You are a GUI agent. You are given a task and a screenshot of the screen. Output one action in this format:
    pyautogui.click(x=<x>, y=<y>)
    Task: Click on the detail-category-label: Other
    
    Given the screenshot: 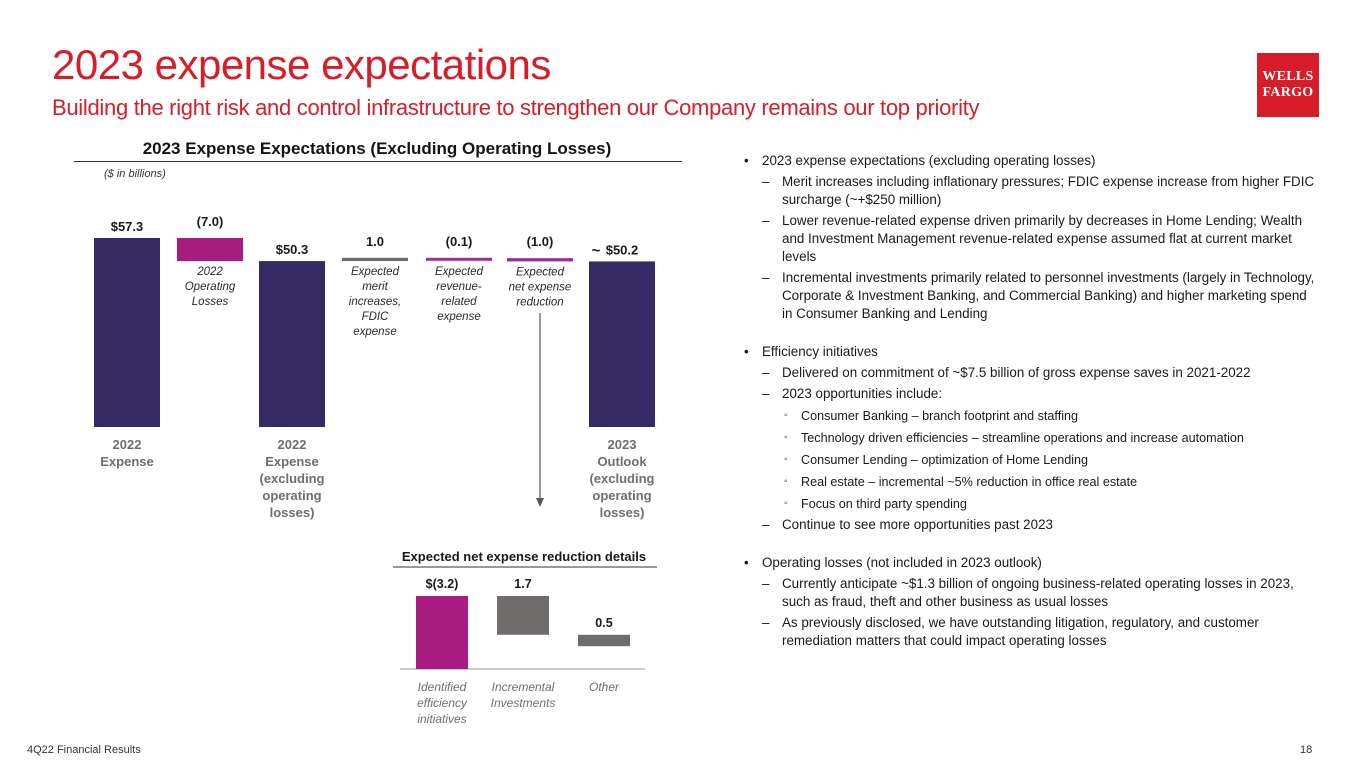 What is the action you would take?
    pyautogui.click(x=604, y=687)
    